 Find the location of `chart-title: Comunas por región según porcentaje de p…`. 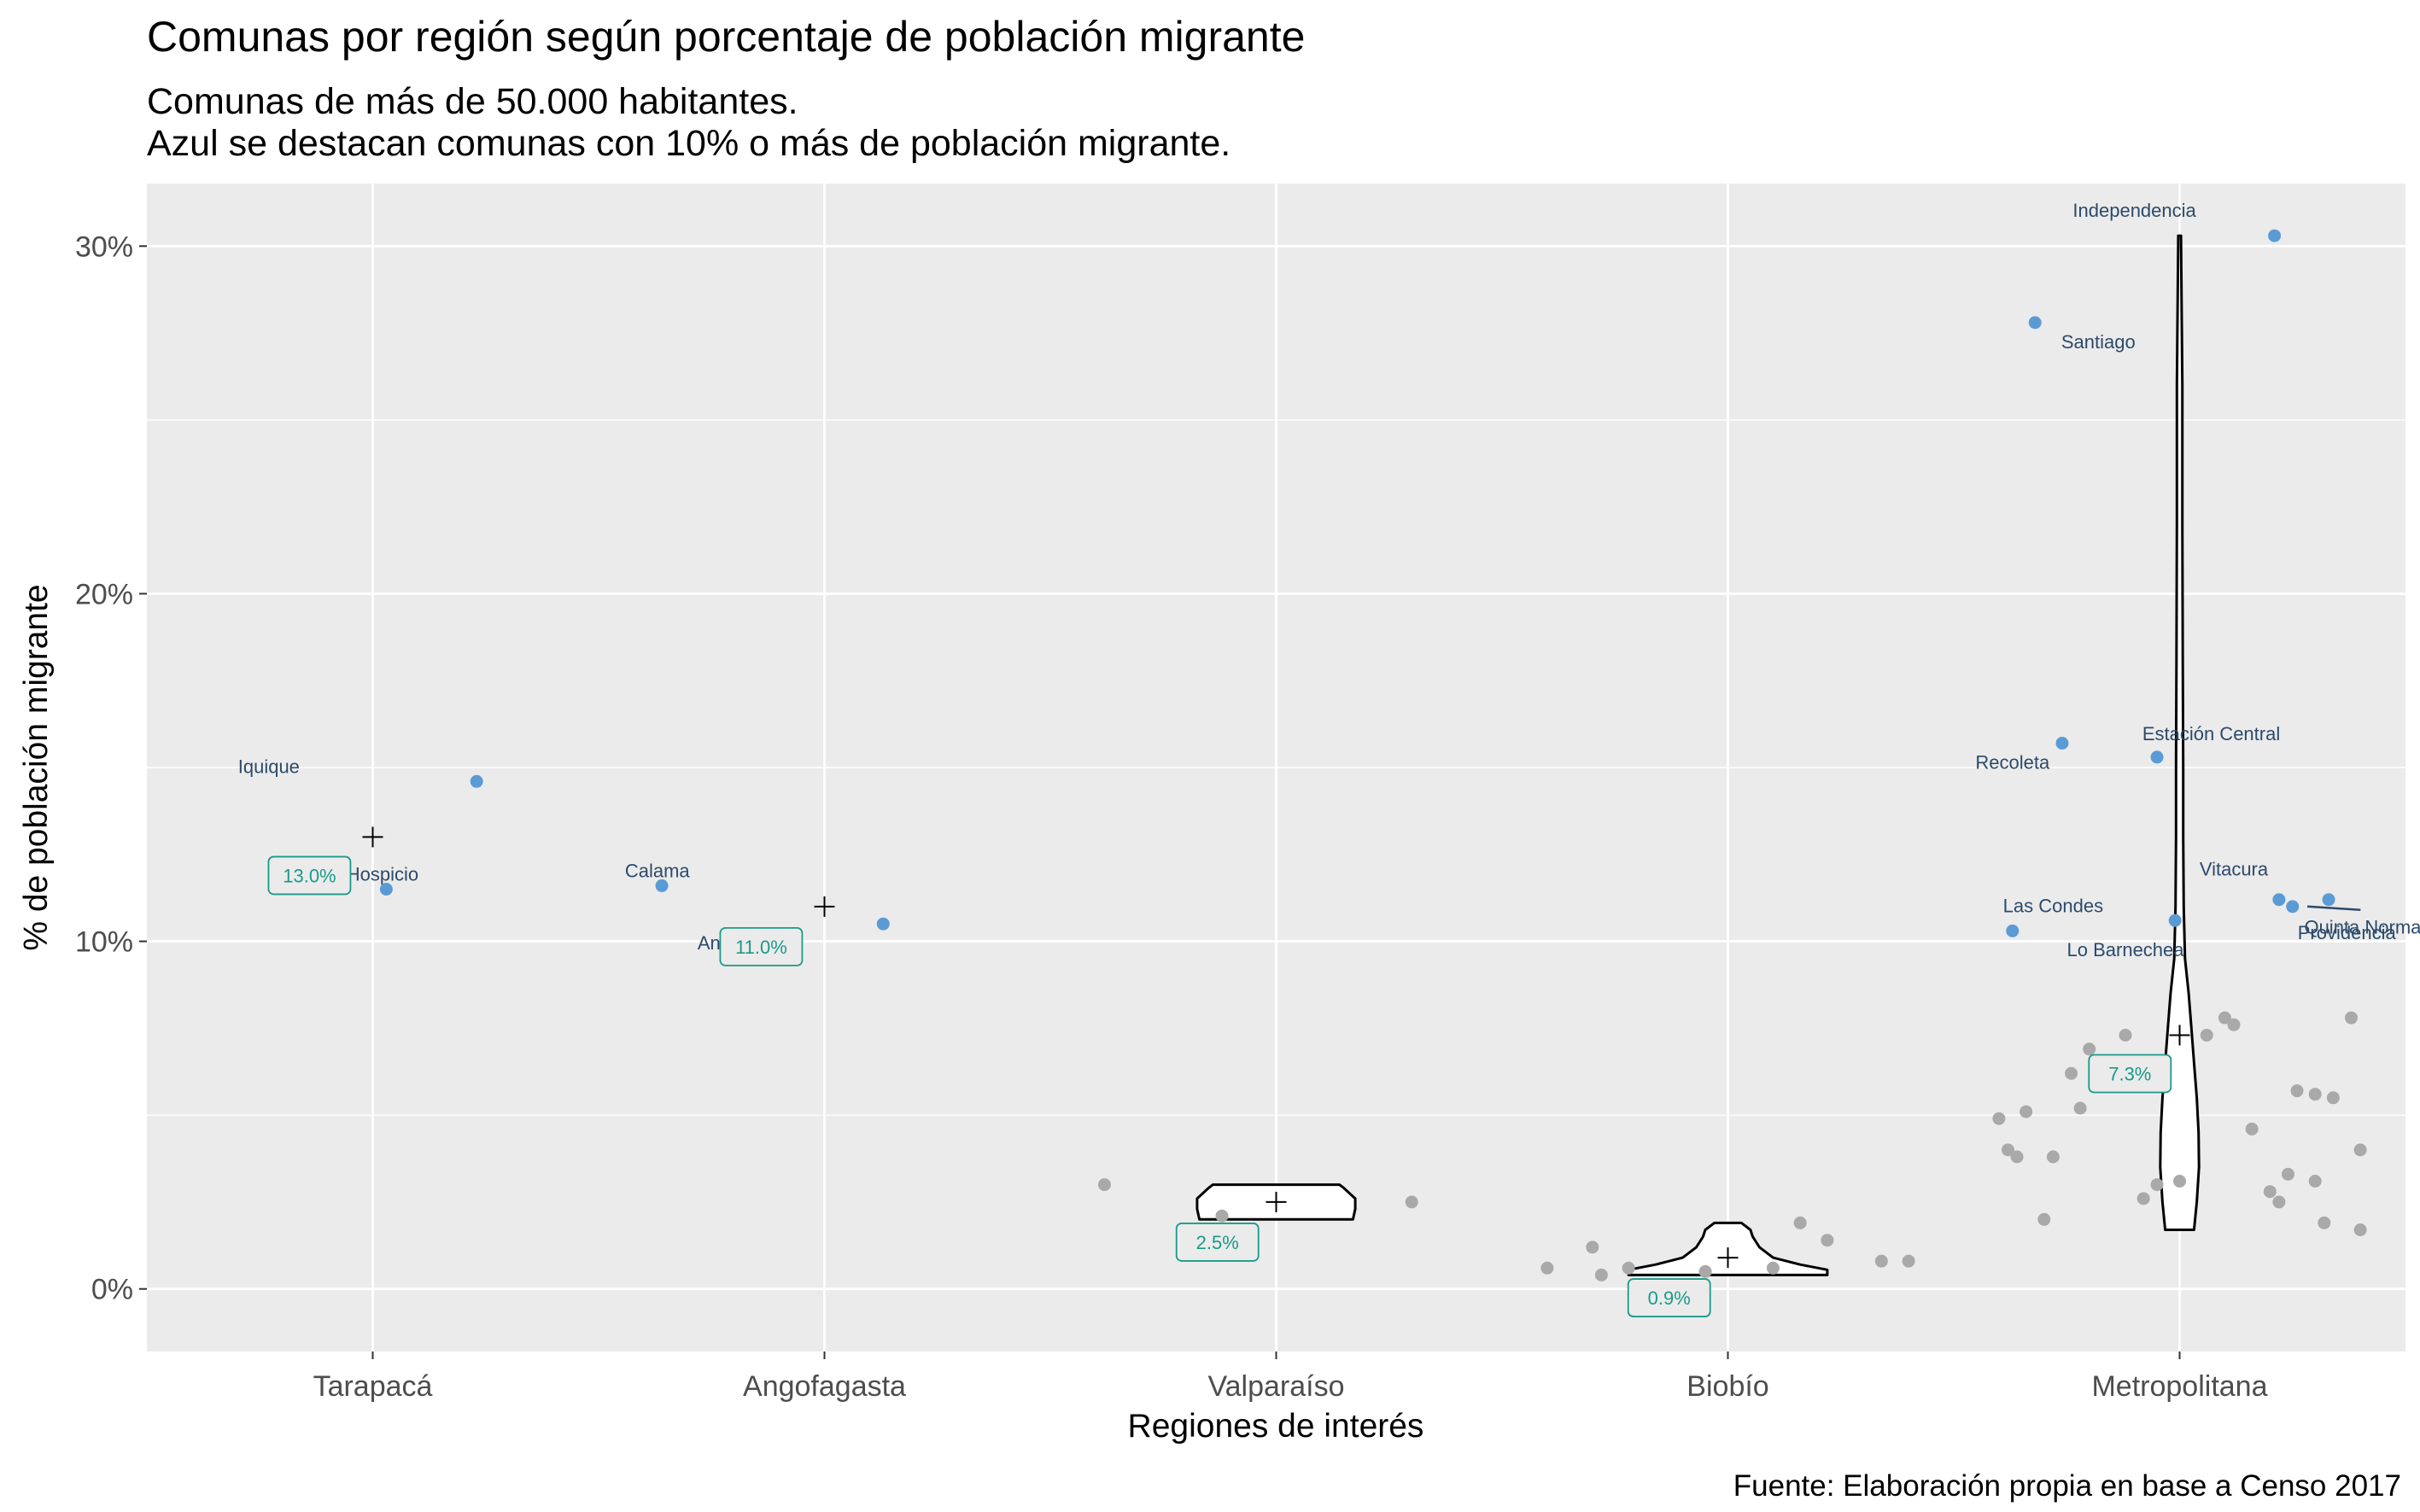

chart-title: Comunas por región según porcentaje de p… is located at coordinates (726, 37).